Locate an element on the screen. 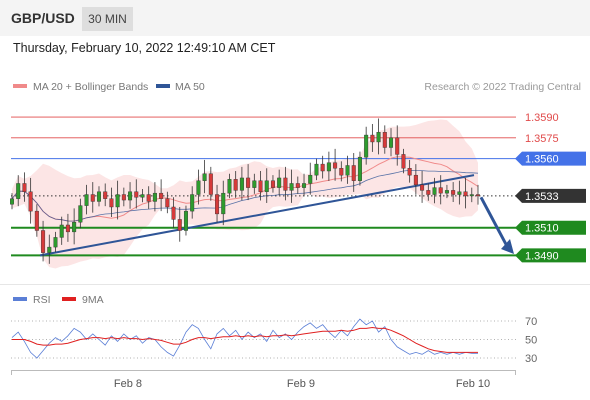 Image resolution: width=590 pixels, height=400 pixels. level-tag-current is located at coordinates (550, 195).